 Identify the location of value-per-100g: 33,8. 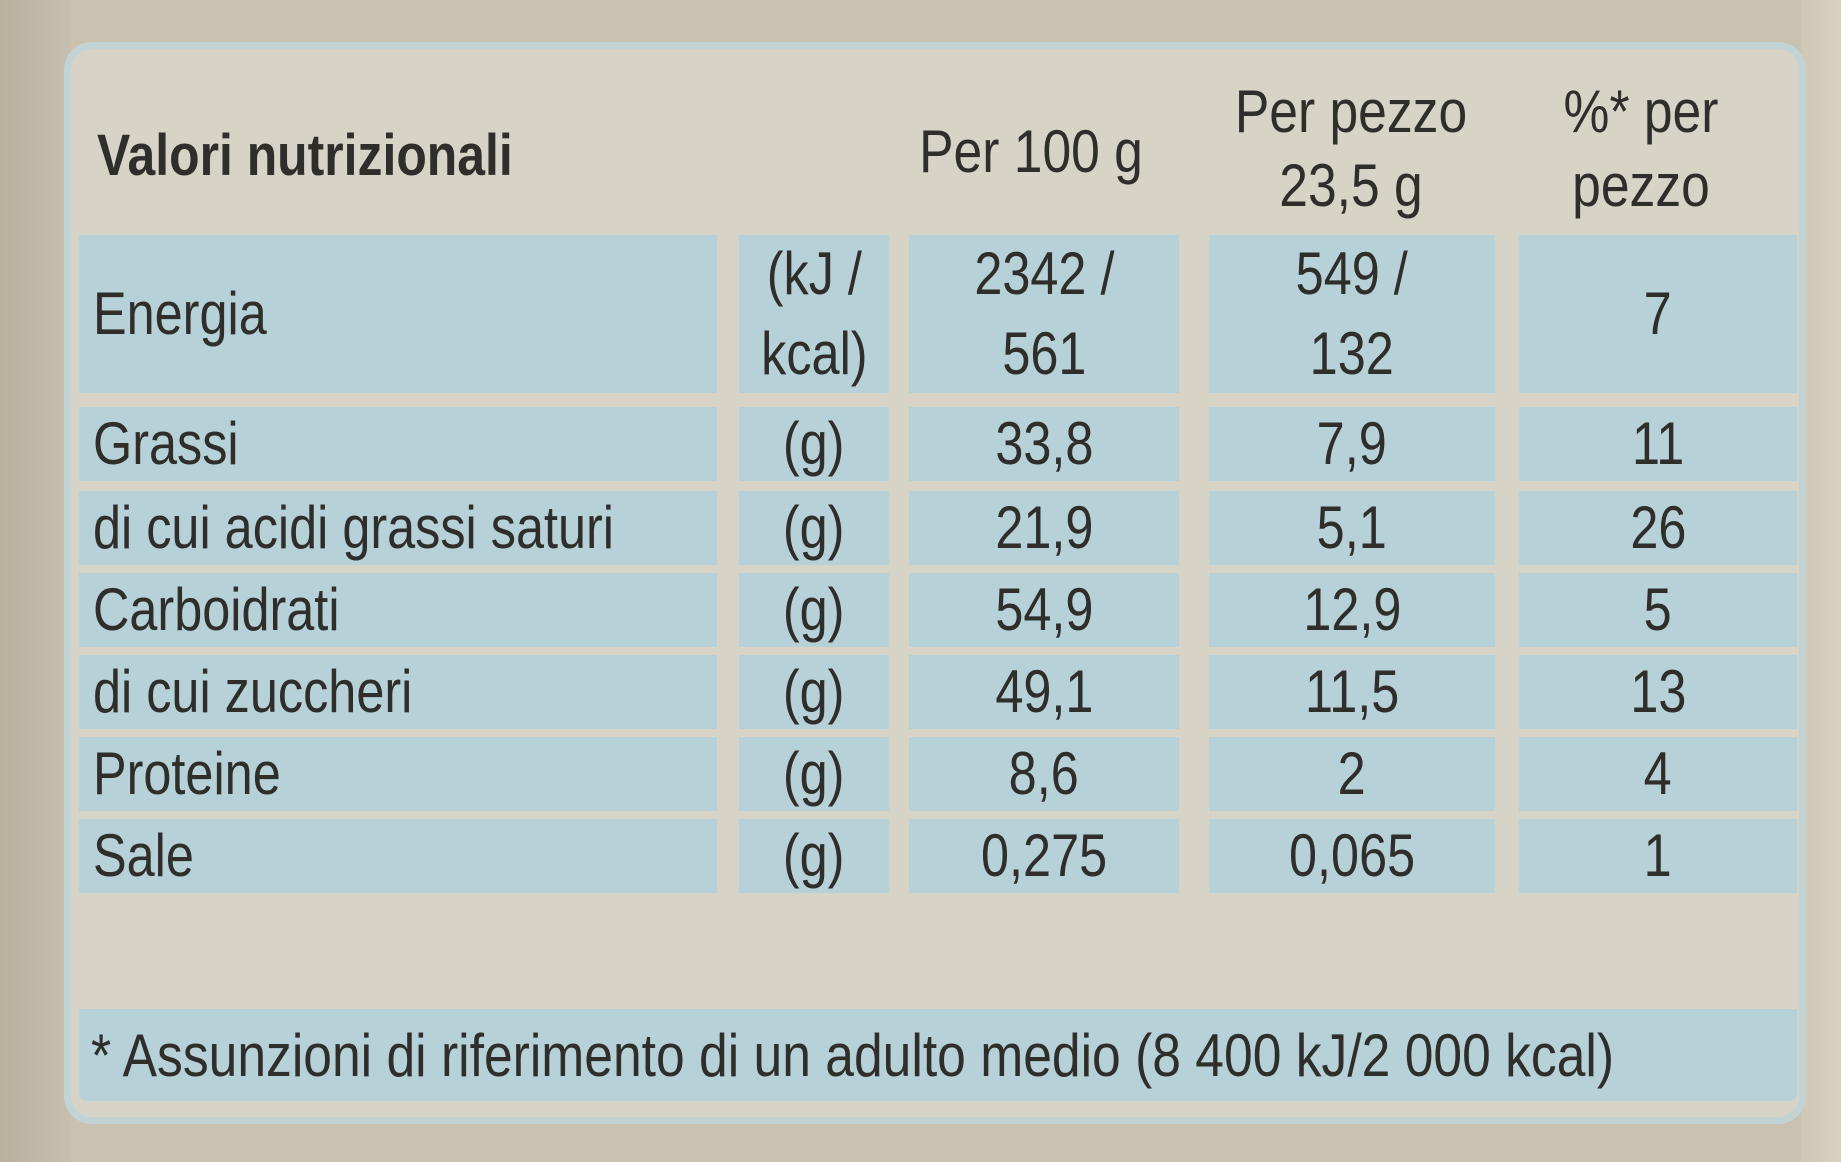
(1044, 443).